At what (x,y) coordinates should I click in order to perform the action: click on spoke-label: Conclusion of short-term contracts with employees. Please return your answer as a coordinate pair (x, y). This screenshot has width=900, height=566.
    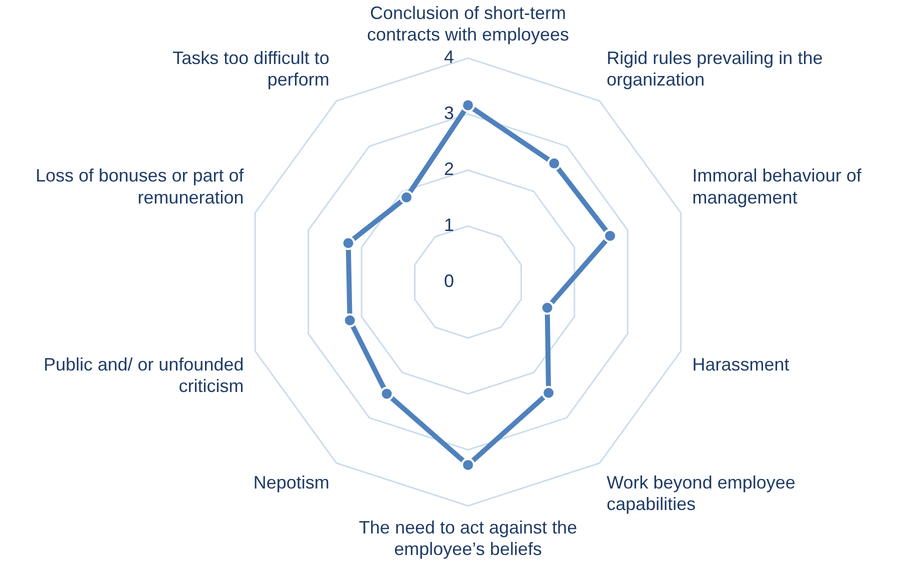
    Looking at the image, I should click on (468, 23).